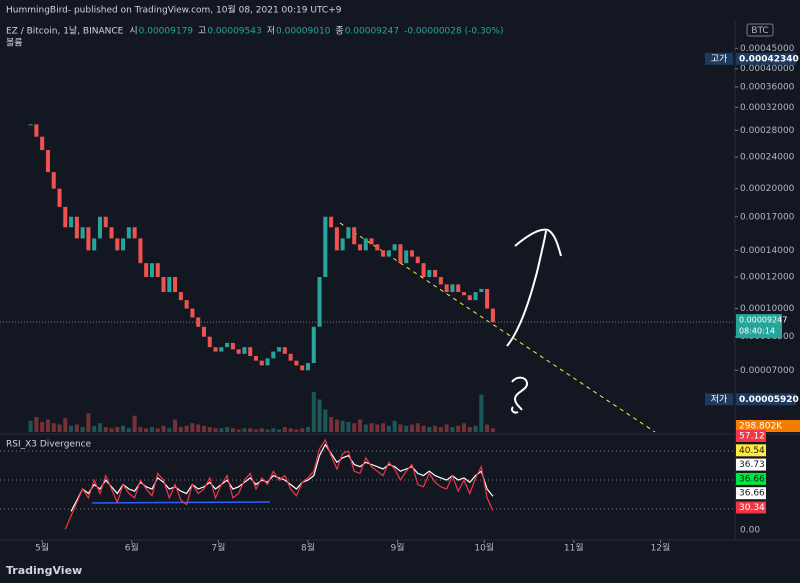  I want to click on volume-title: 볼륨, so click(14, 43).